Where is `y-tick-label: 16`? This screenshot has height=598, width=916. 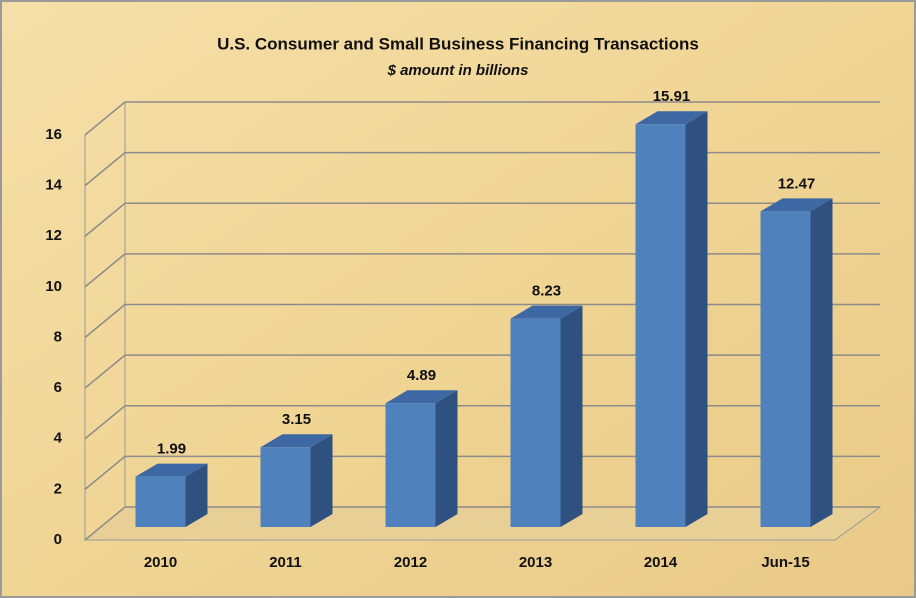 y-tick-label: 16 is located at coordinates (53, 134).